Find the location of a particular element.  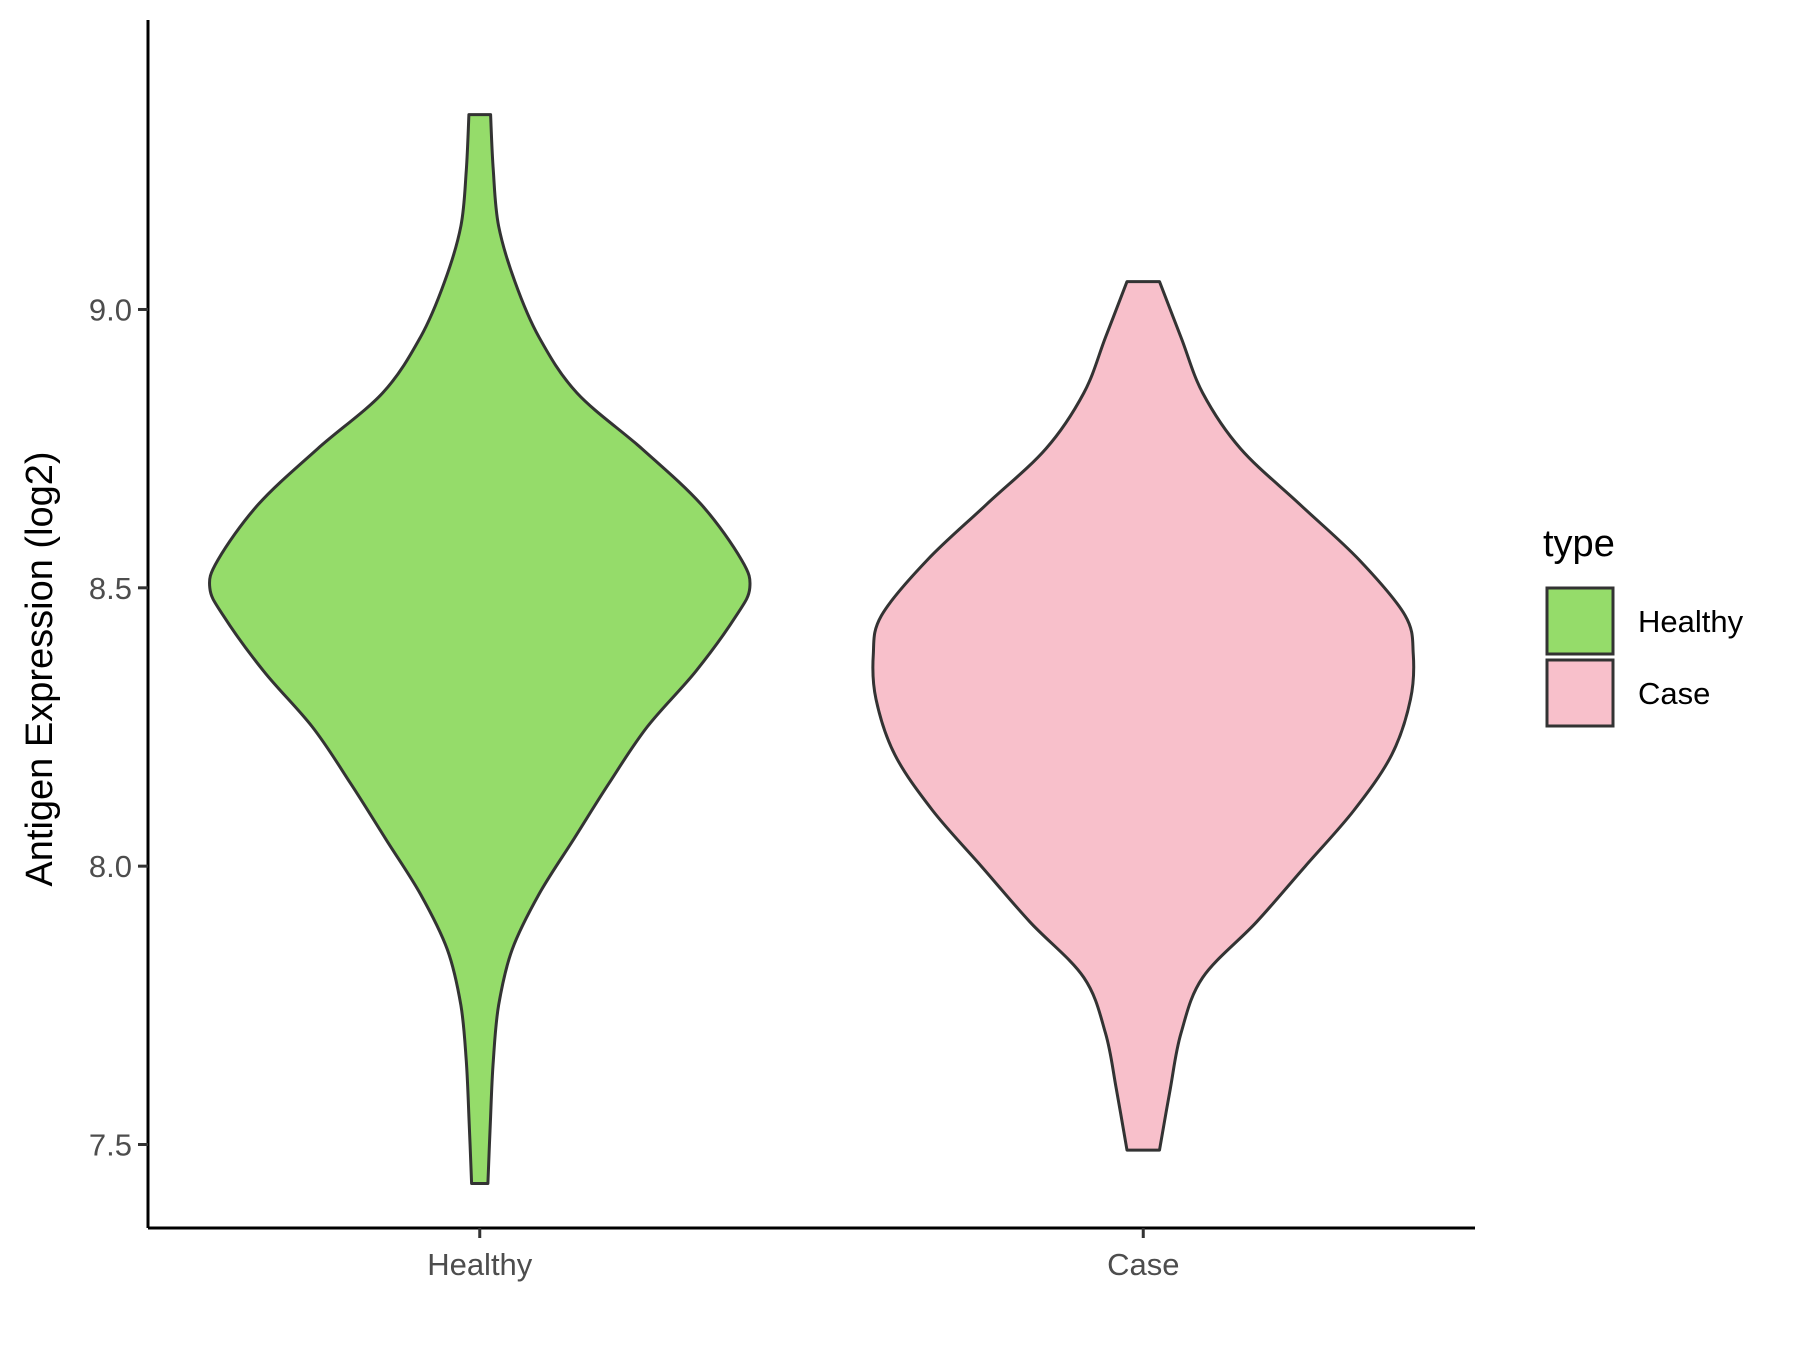

x-tick-label: Case is located at coordinates (1143, 1264).